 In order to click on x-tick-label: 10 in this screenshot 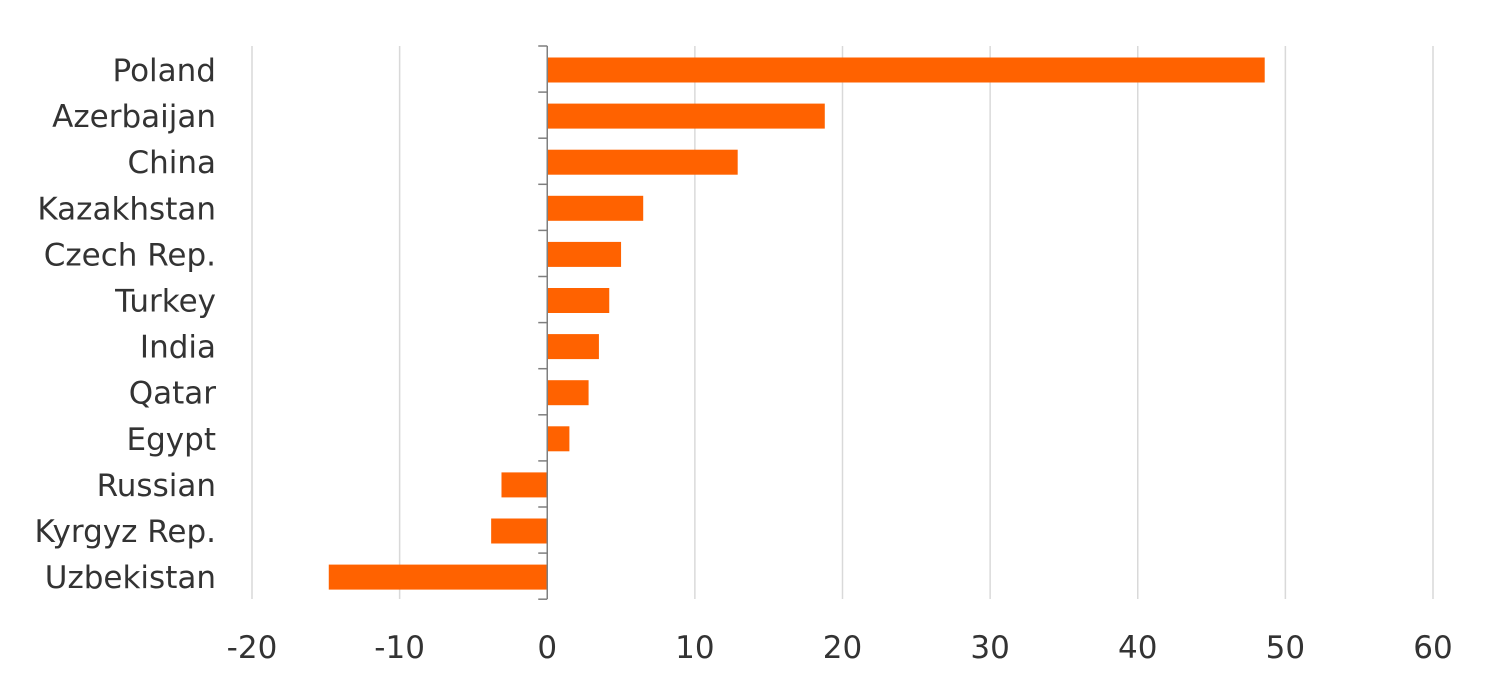, I will do `click(694, 648)`.